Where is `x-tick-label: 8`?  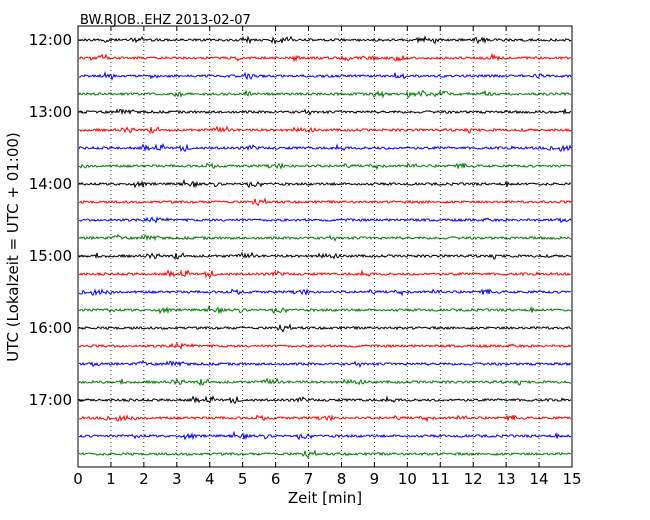 x-tick-label: 8 is located at coordinates (342, 479).